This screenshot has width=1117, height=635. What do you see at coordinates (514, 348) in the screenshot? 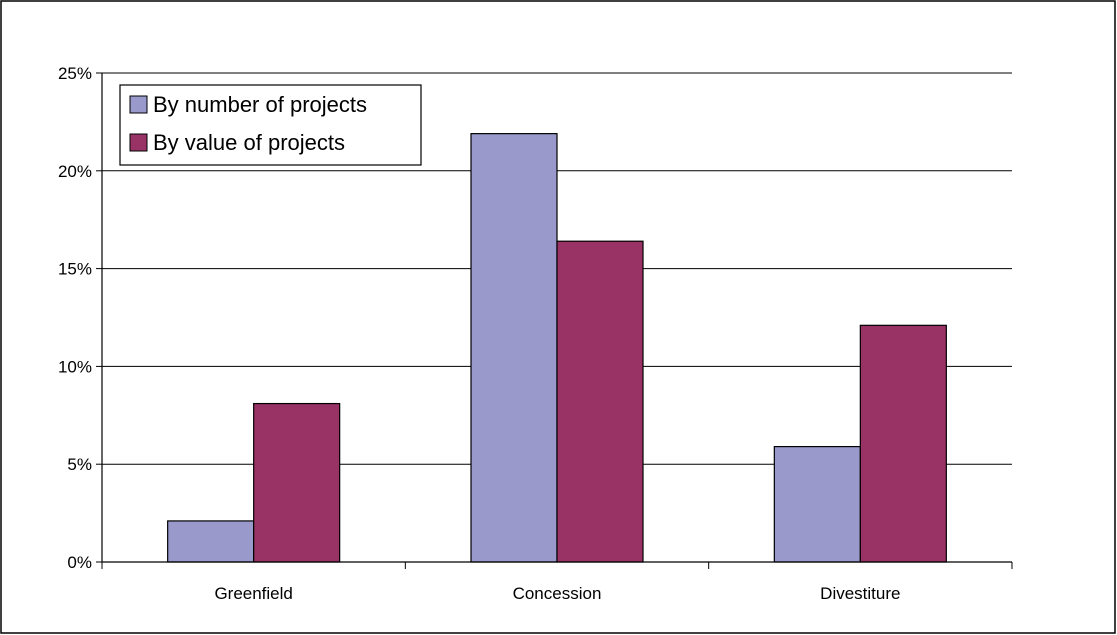
I see `bar-by-number-concession` at bounding box center [514, 348].